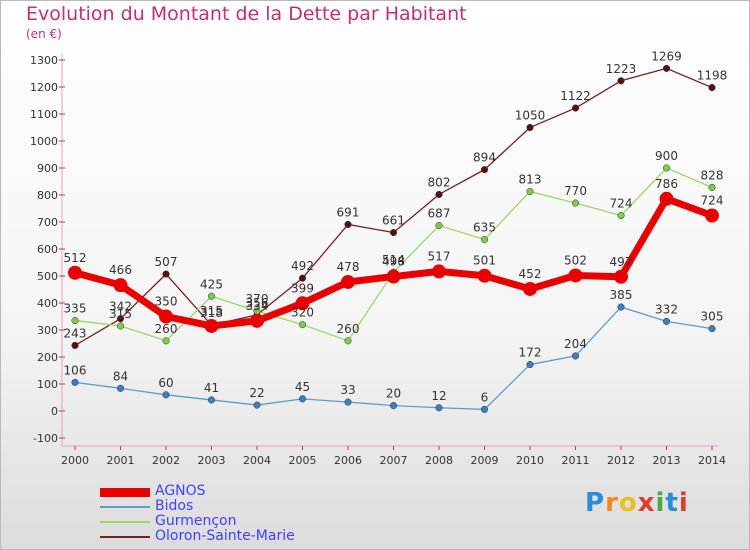  Describe the element at coordinates (166, 460) in the screenshot. I see `x-tick-label: 2002` at that location.